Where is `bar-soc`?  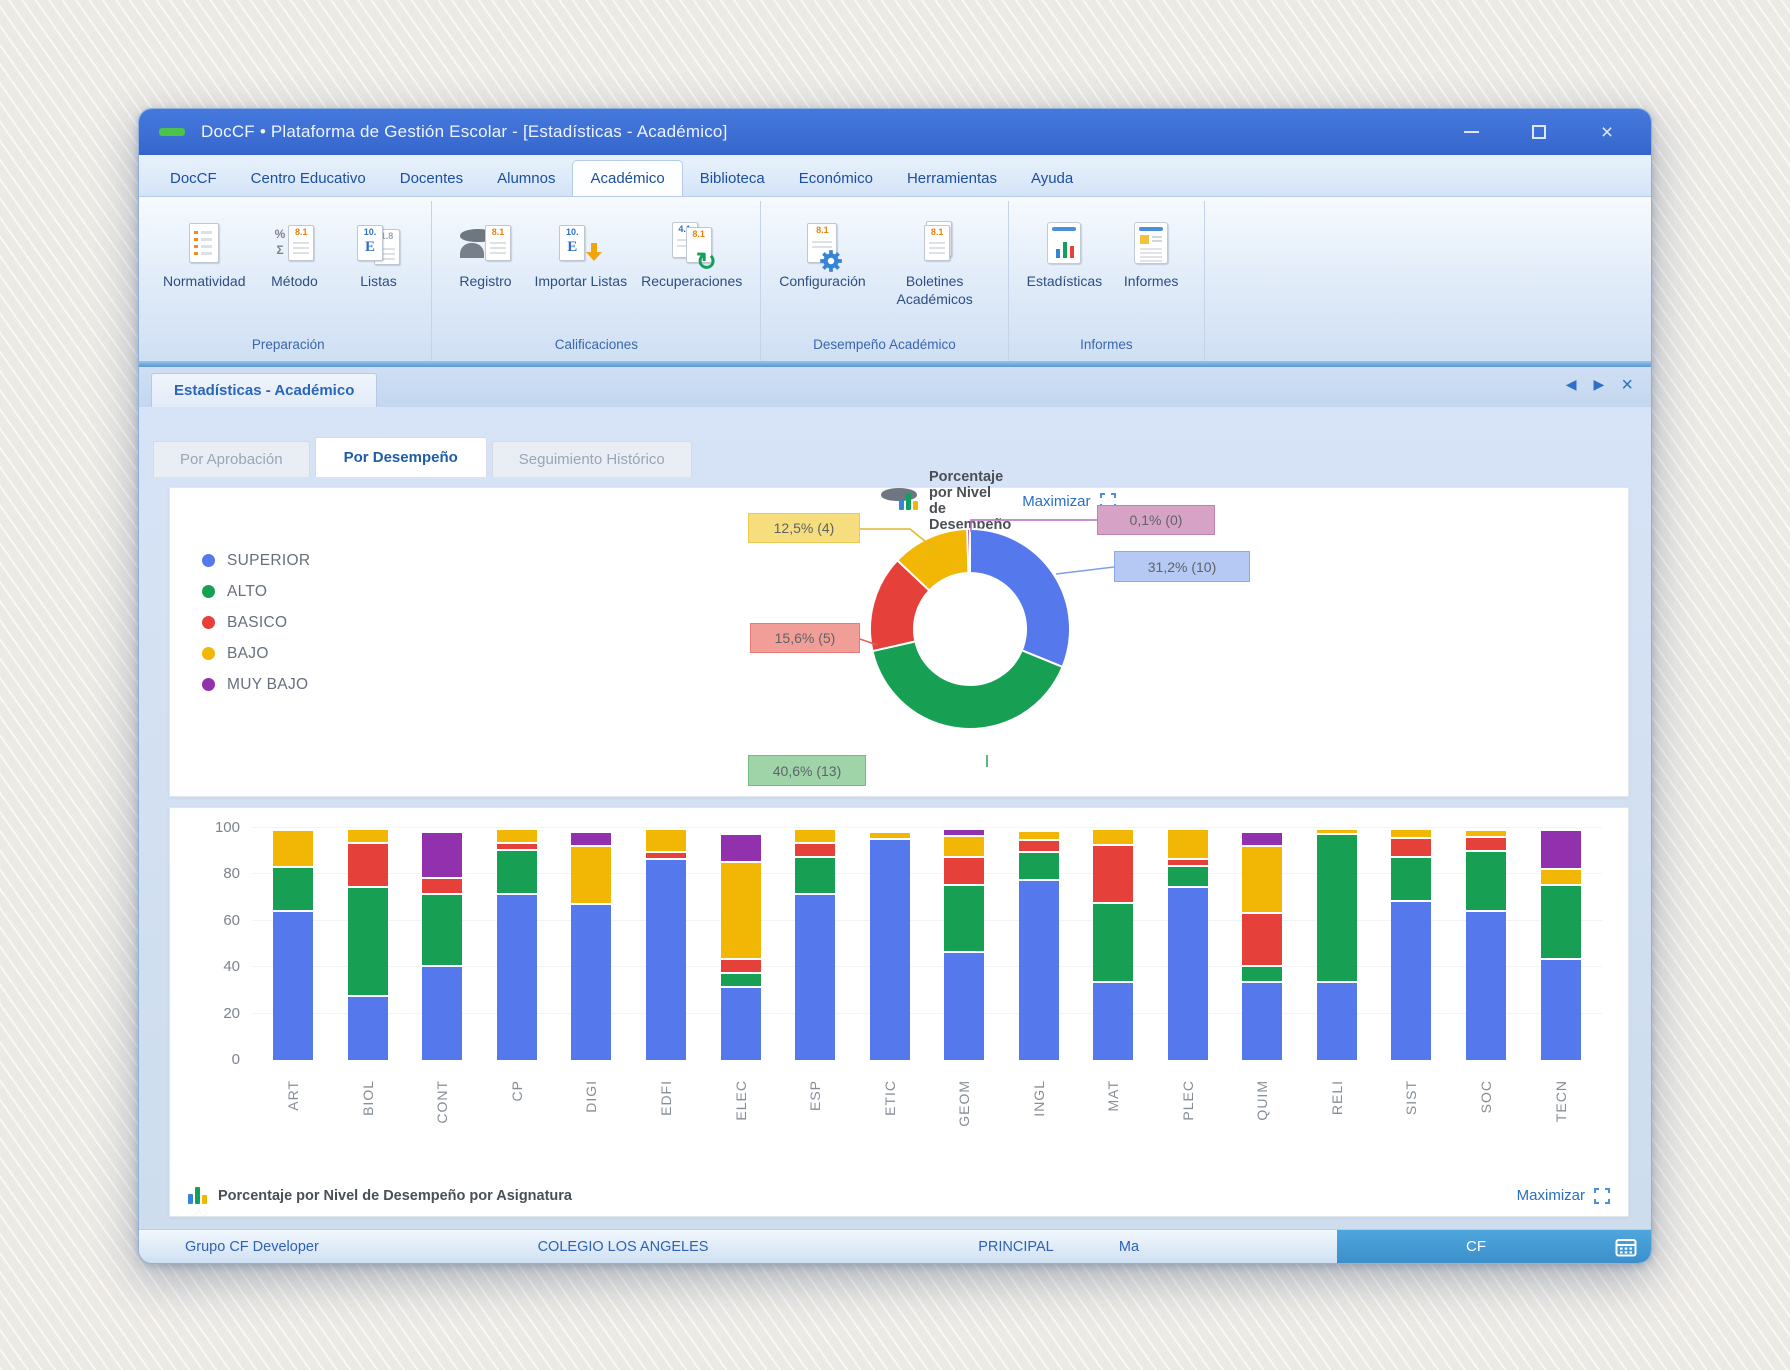
bar-soc is located at coordinates (1486, 945).